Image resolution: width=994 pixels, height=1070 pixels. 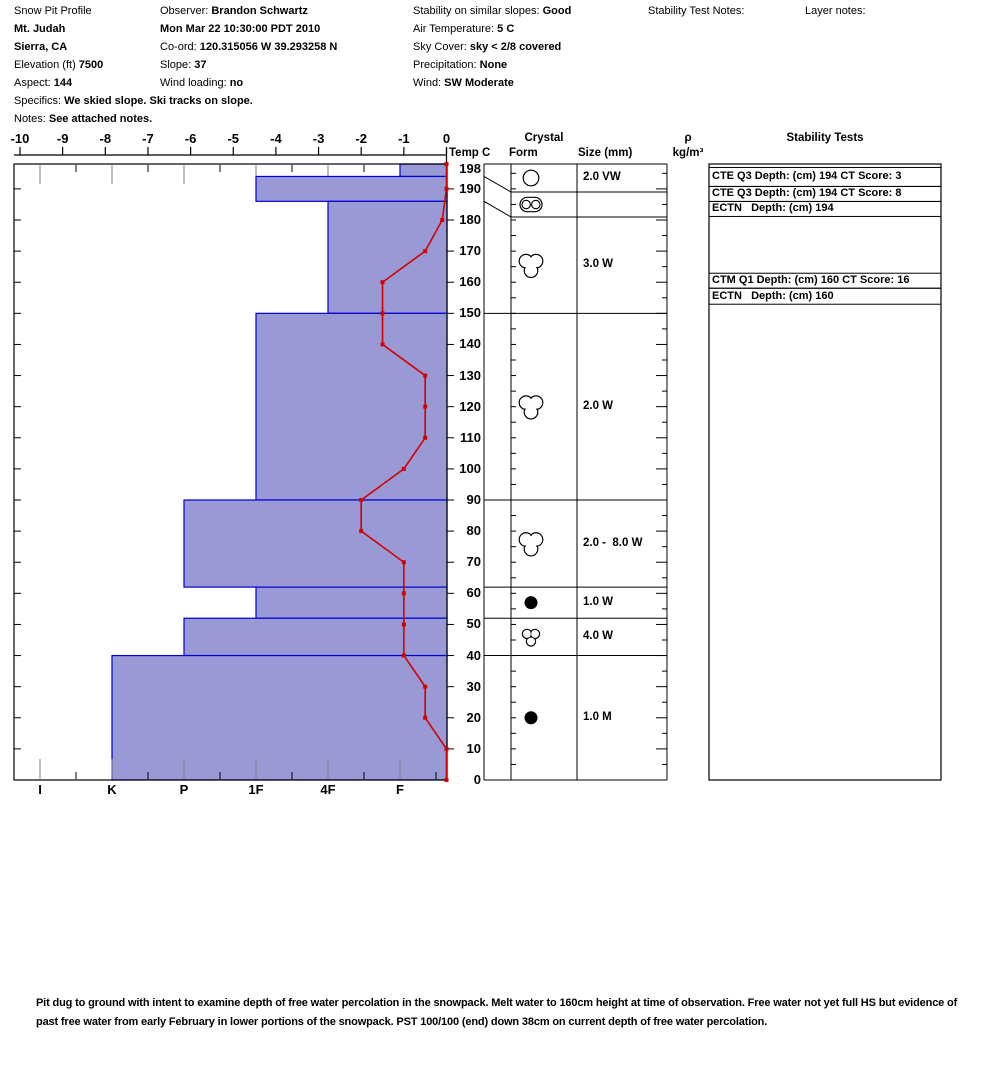 What do you see at coordinates (835, 11) in the screenshot?
I see `pit-info-label: Layer notes:` at bounding box center [835, 11].